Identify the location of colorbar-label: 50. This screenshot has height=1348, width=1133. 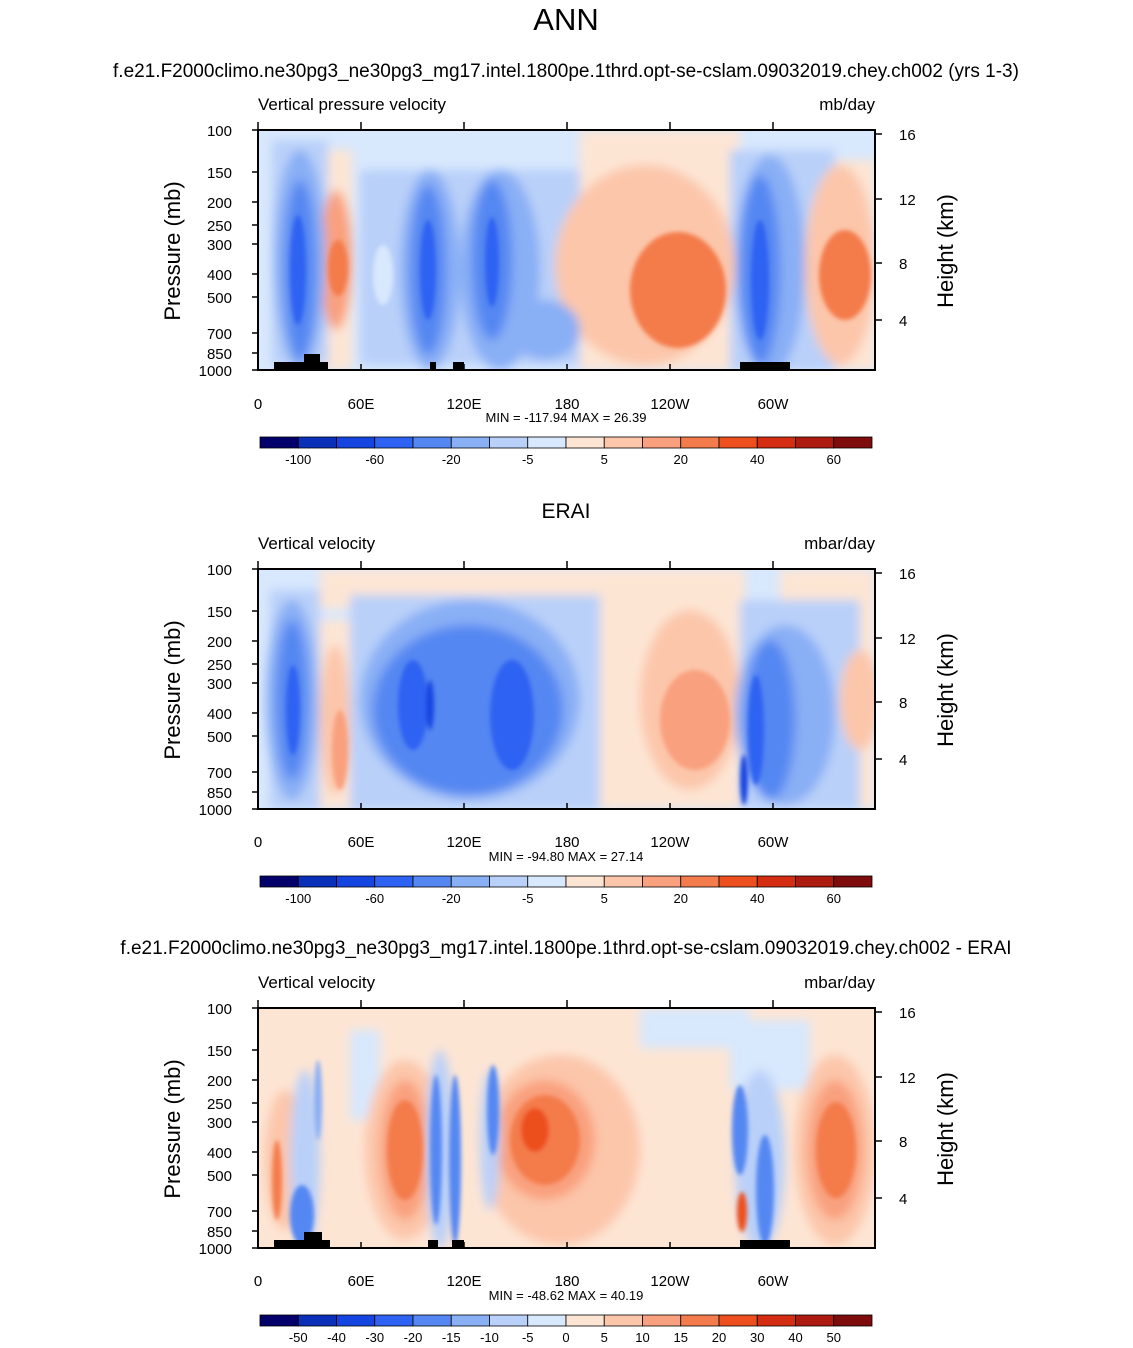
(834, 1337).